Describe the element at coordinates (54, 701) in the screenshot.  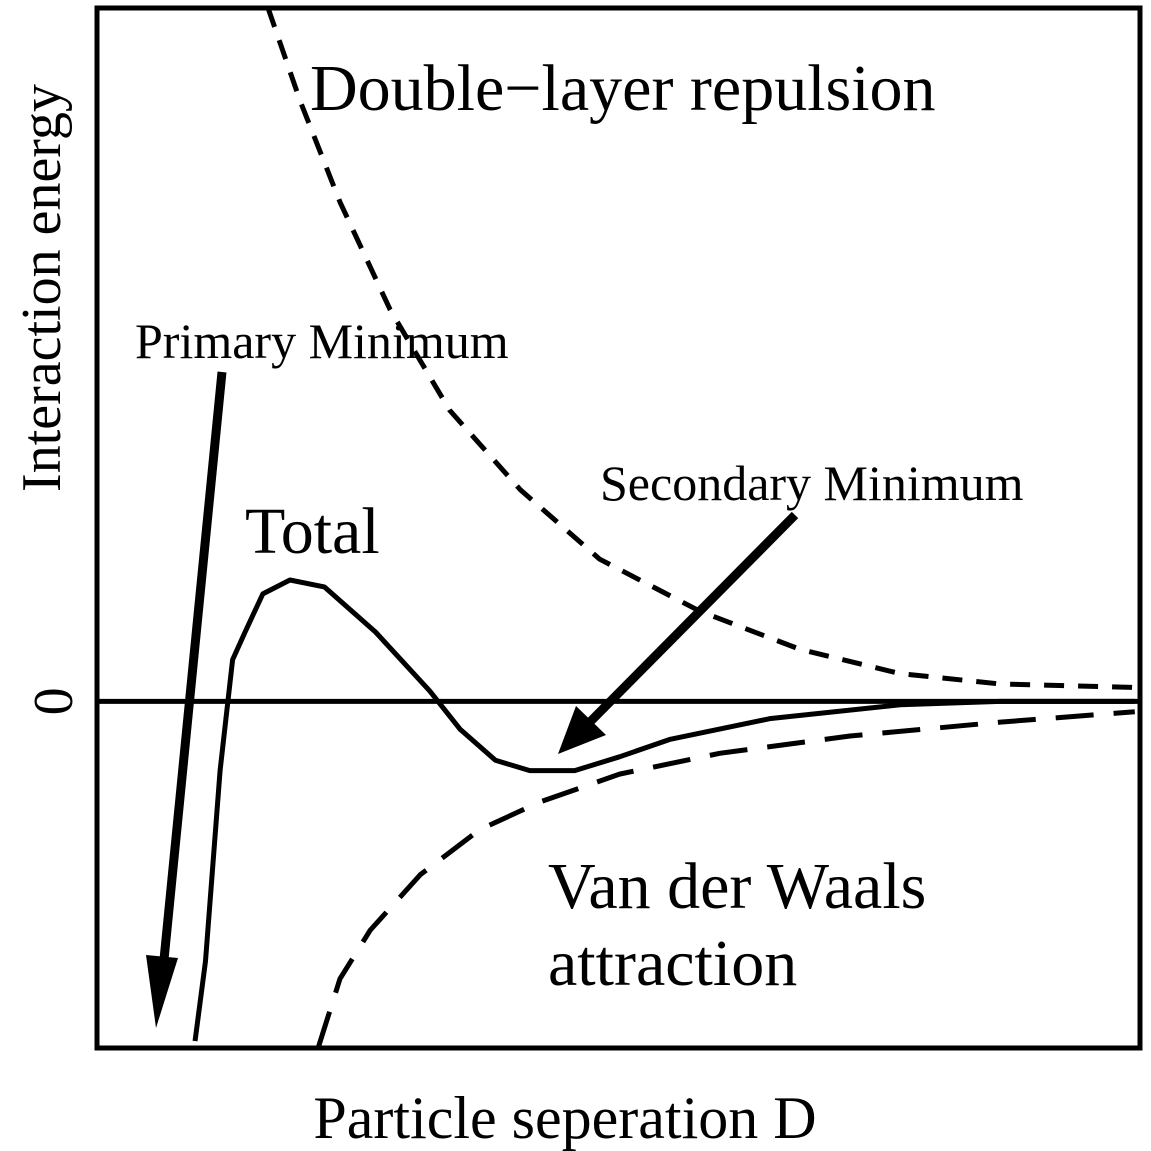
I see `y-tick-label: 0` at that location.